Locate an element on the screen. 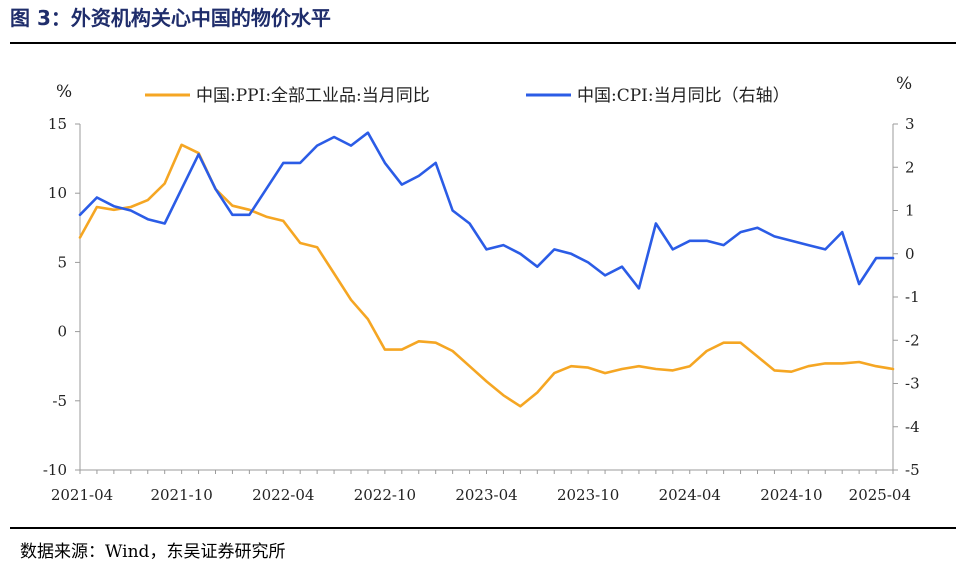 Image resolution: width=979 pixels, height=571 pixels. legend-label-cpi: 中国:CPI:当月同比（右轴） is located at coordinates (683, 96).